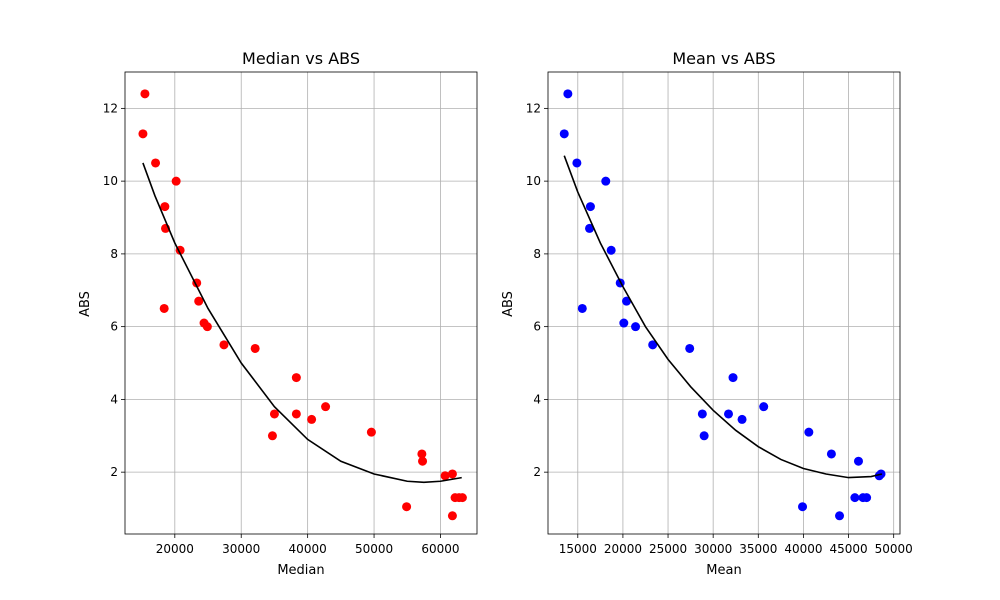  I want to click on plot-title: Mean vs ABS, so click(723, 58).